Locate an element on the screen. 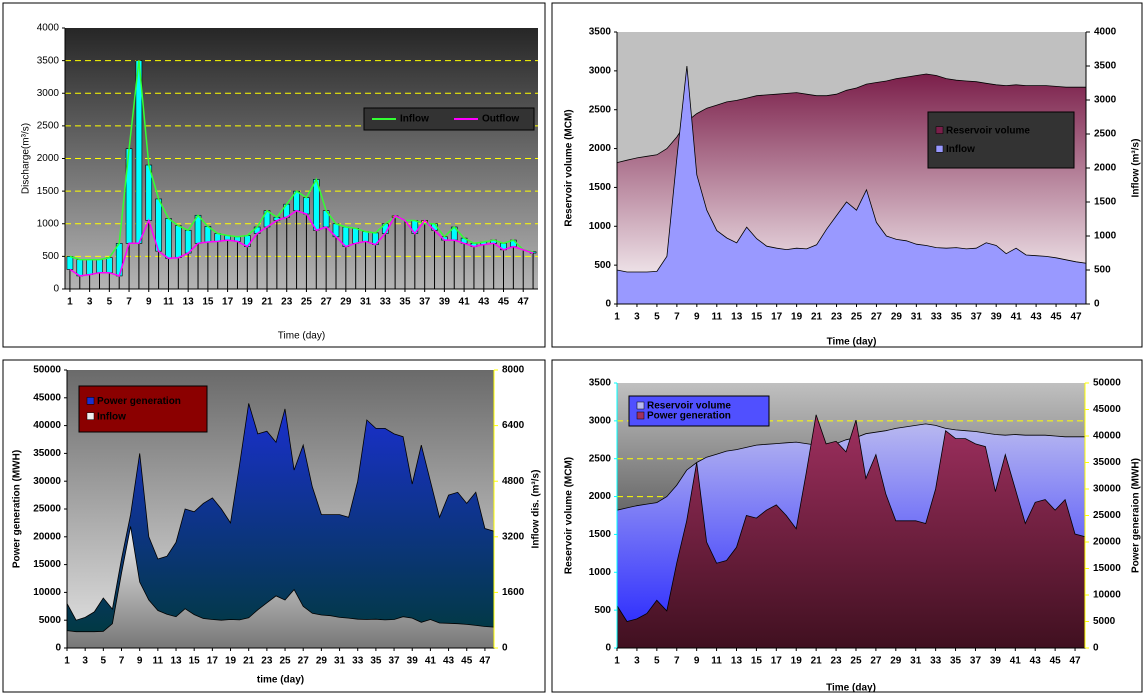  y-tick-label: 30000 is located at coordinates (47, 481).